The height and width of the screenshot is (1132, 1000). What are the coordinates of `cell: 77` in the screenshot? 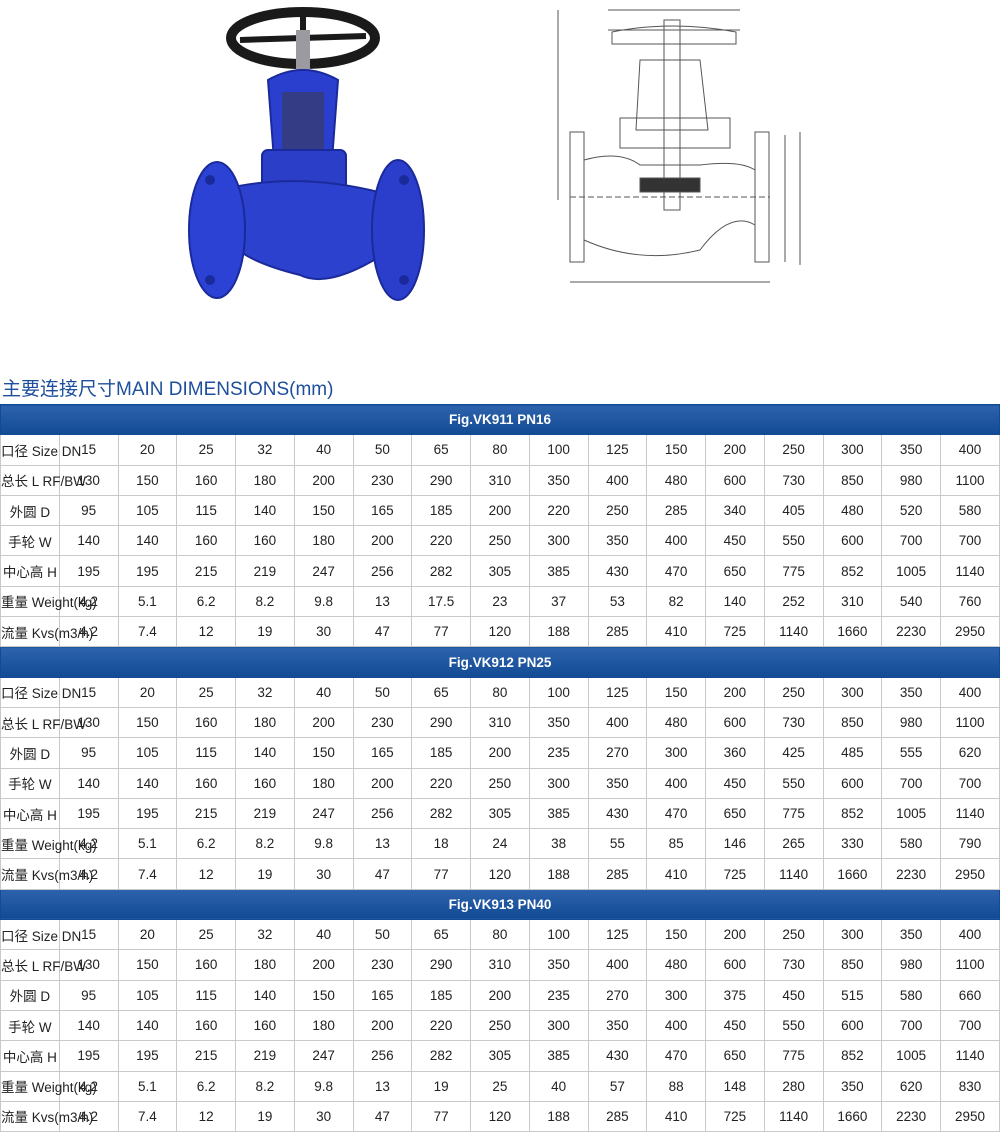 It's located at (441, 1116).